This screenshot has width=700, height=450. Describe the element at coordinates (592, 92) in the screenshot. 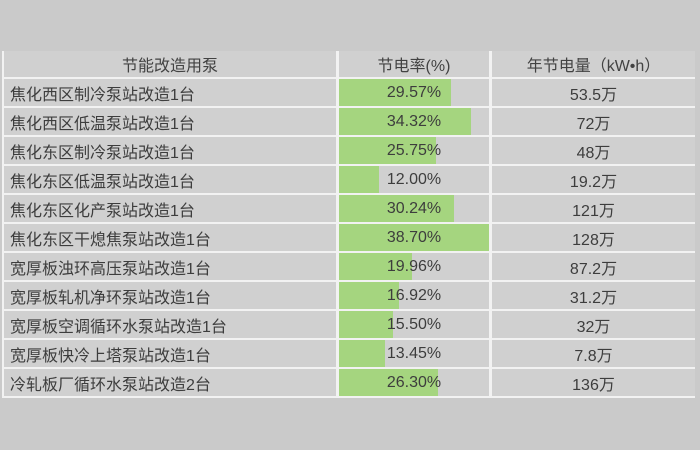

I see `annual-saving-cell: 53.5万` at that location.